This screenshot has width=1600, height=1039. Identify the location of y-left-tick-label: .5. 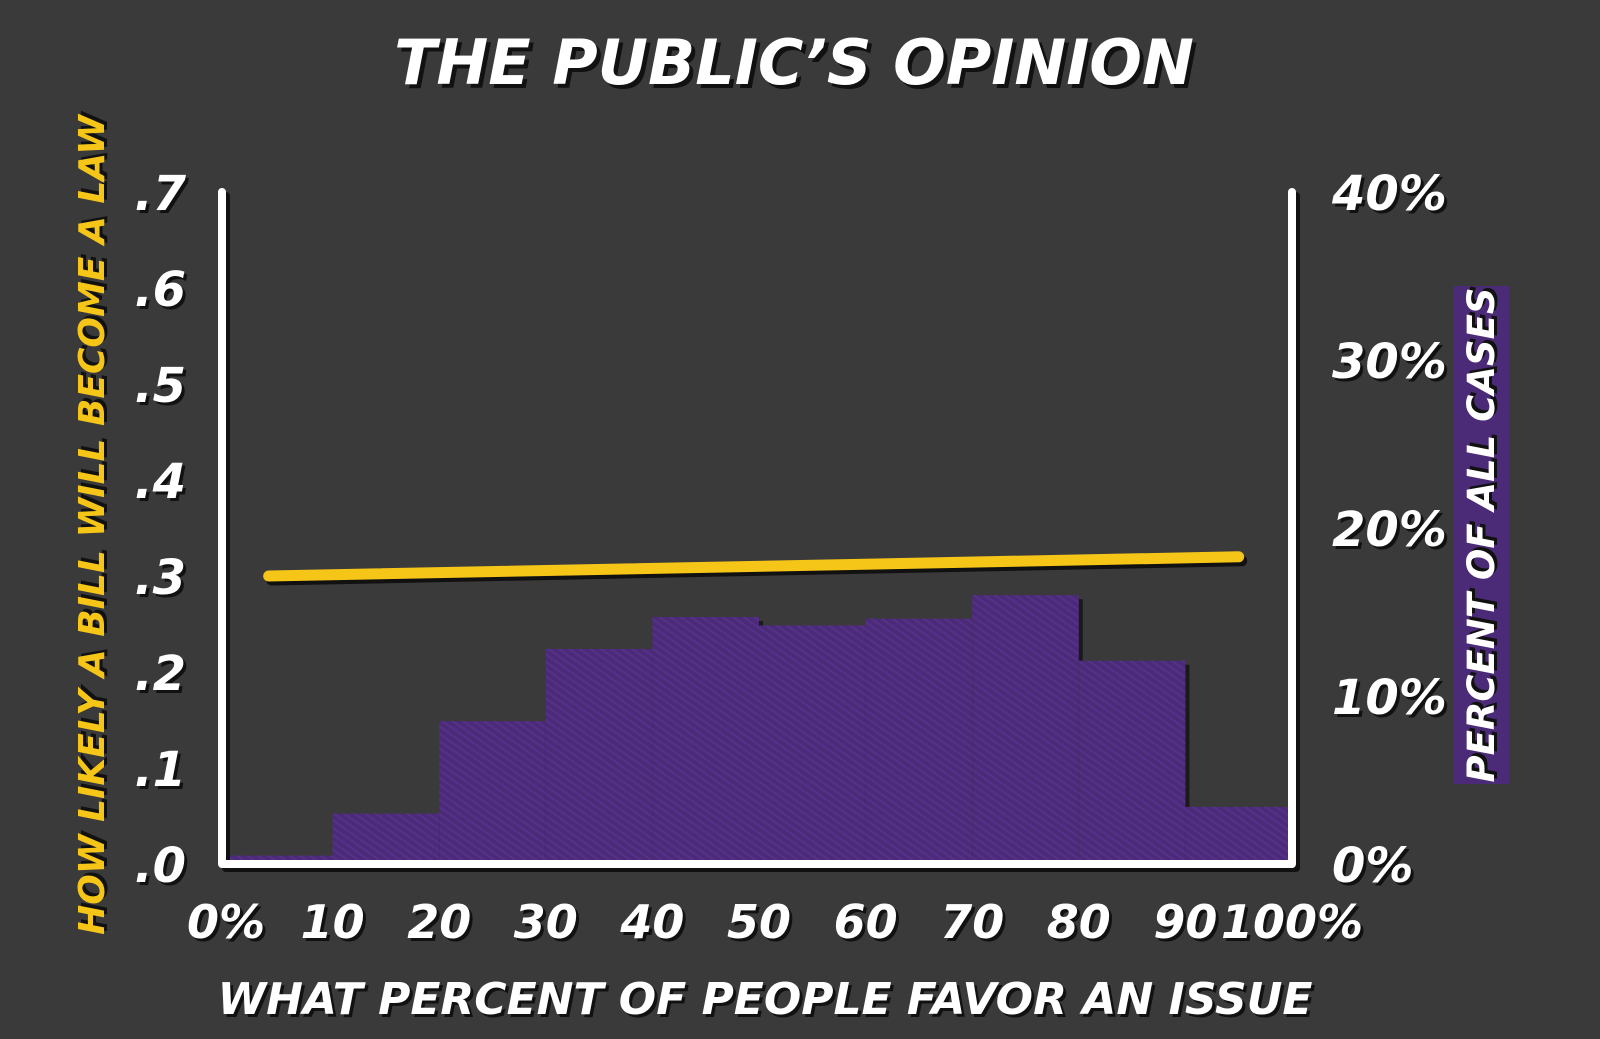
(160, 386).